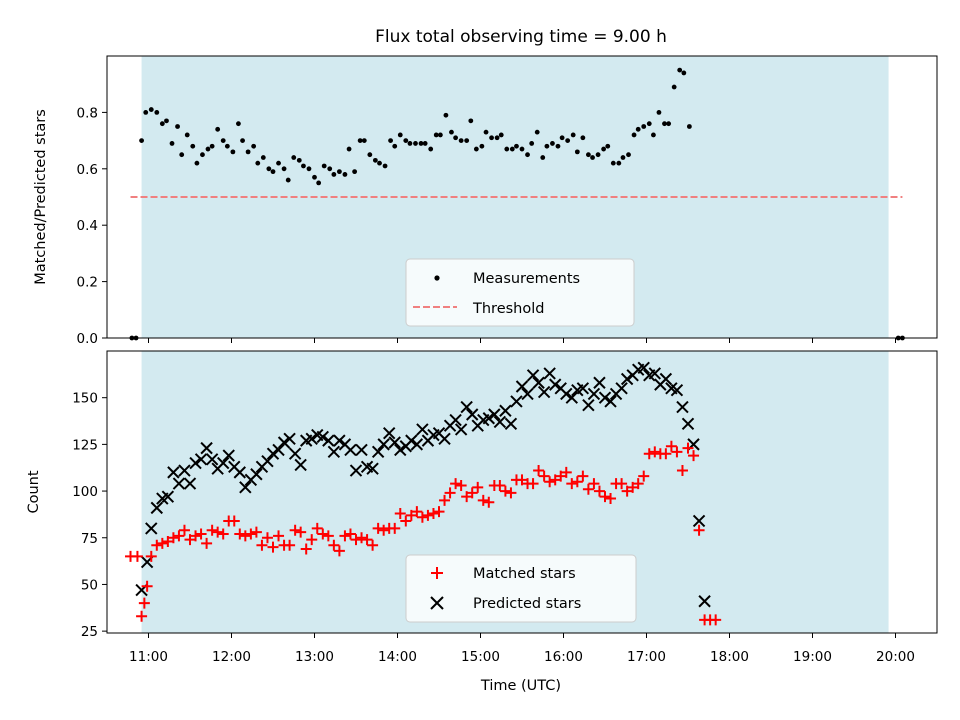 The image size is (960, 720). I want to click on legend-marker-plus-icon, so click(437, 573).